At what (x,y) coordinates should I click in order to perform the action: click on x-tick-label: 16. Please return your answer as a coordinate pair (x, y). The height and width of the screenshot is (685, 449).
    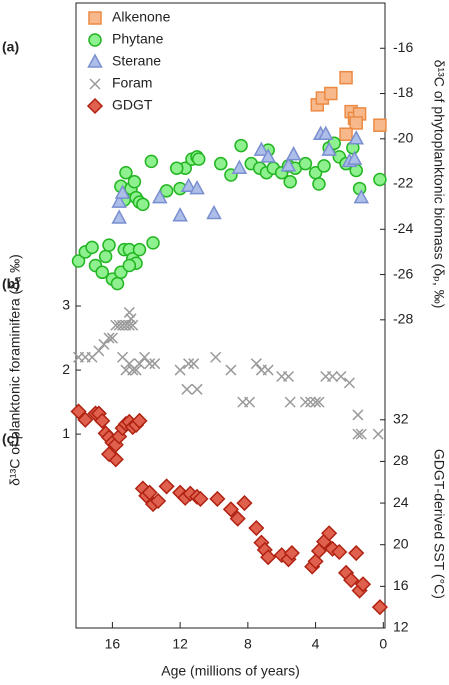
    Looking at the image, I should click on (113, 644).